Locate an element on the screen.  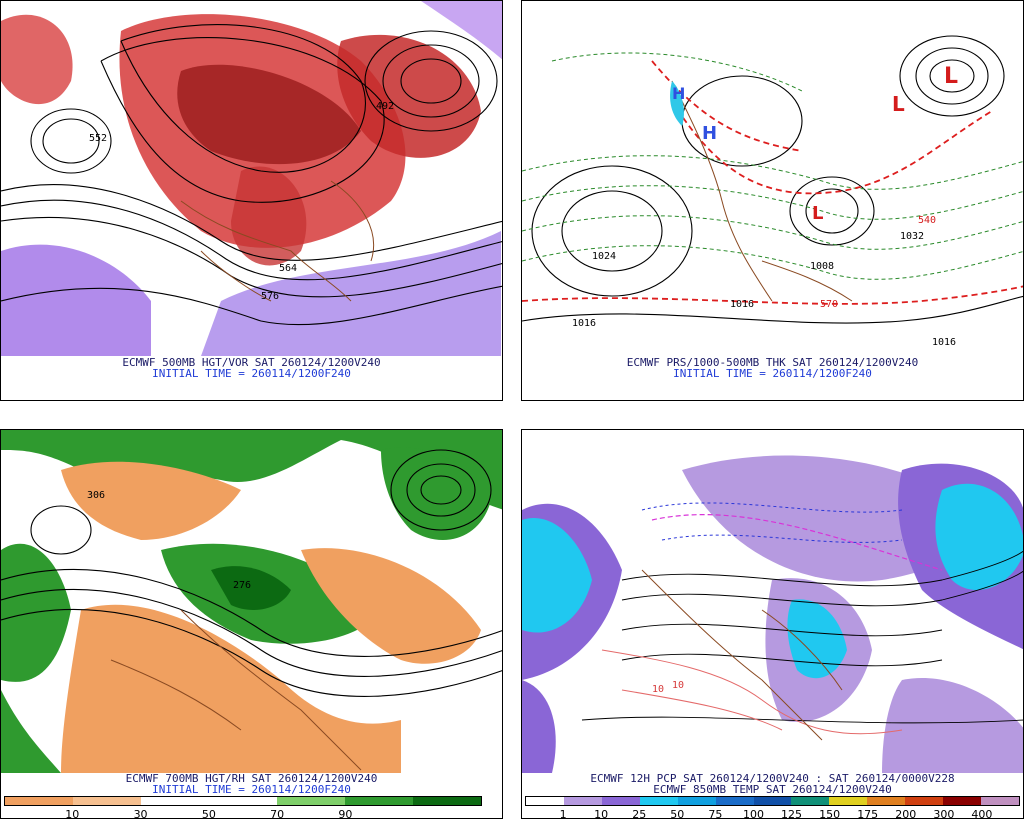
contour-label-1024: 1024 is located at coordinates (604, 256).